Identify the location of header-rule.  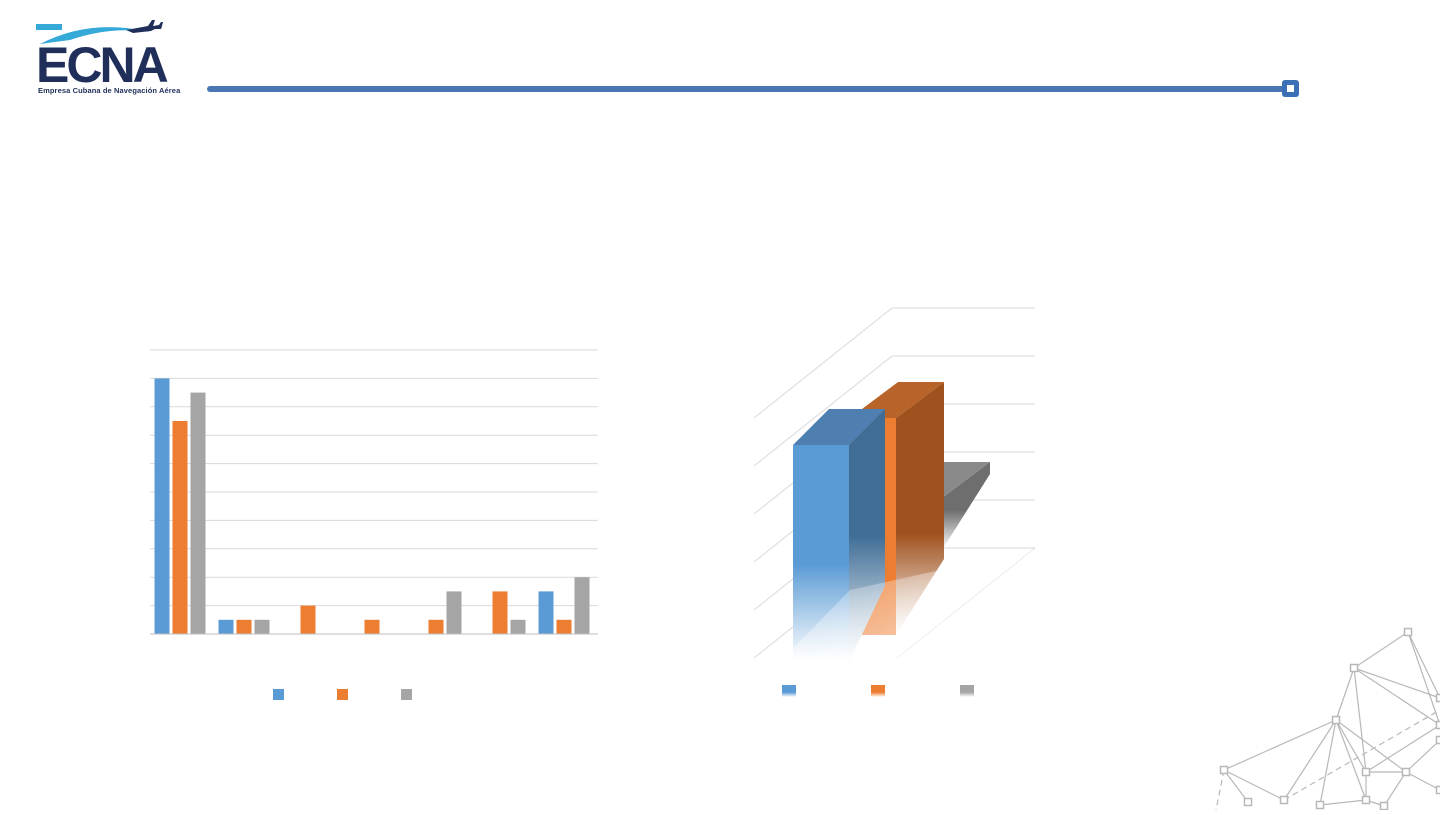
(747, 89).